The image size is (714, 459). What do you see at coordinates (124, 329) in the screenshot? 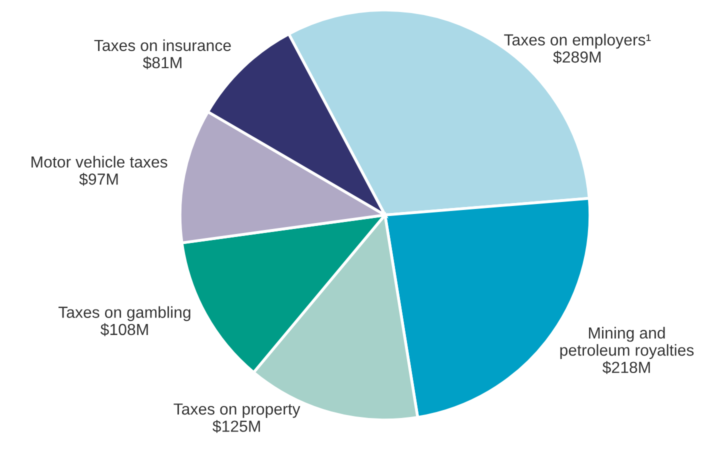
I see `data-label: $108M` at bounding box center [124, 329].